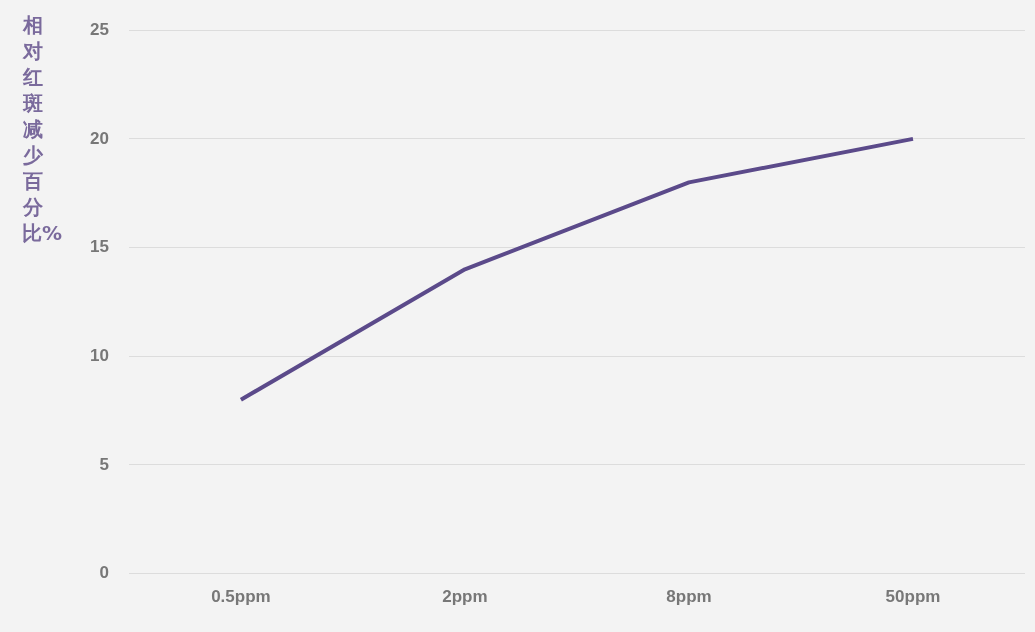 This screenshot has width=1035, height=632. What do you see at coordinates (99, 355) in the screenshot?
I see `y-tick-label: 10` at bounding box center [99, 355].